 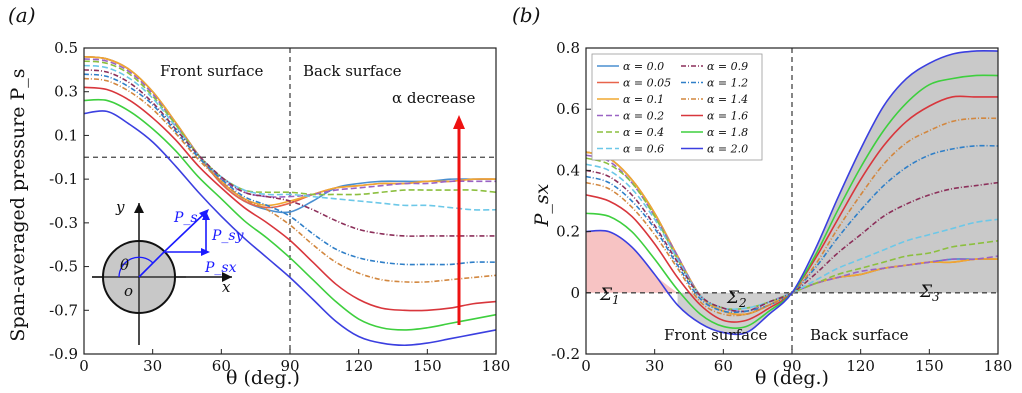 What do you see at coordinates (727, 132) in the screenshot?
I see `chart-b-legend-label: α = 1.8` at bounding box center [727, 132].